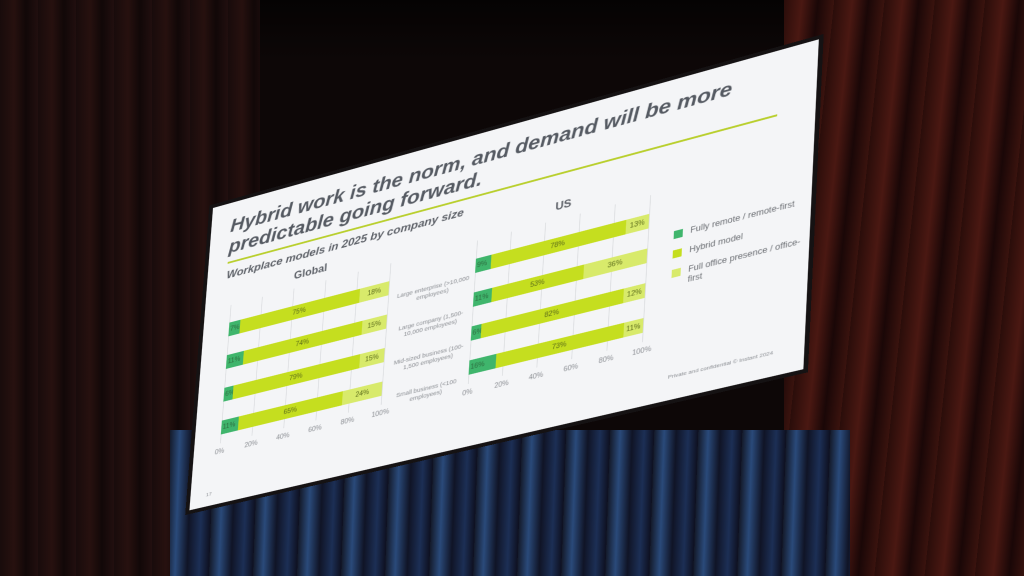 This screenshot has width=1024, height=576. I want to click on category-label: Large company (1,500-10,000 employees), so click(431, 323).